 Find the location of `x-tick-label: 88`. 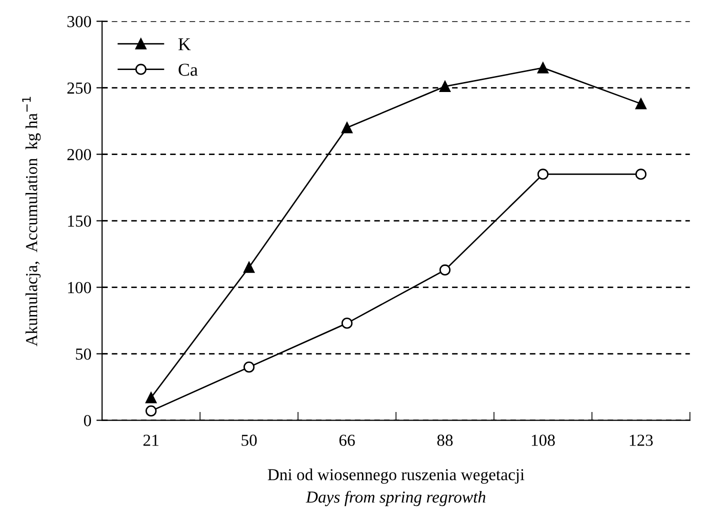

x-tick-label: 88 is located at coordinates (445, 440).